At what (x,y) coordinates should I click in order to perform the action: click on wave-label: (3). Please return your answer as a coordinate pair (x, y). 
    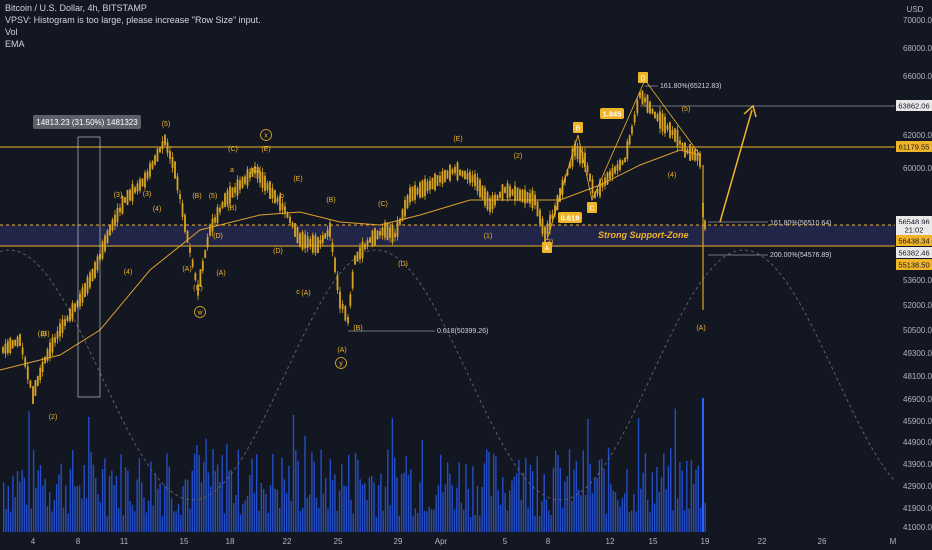
    Looking at the image, I should click on (147, 194).